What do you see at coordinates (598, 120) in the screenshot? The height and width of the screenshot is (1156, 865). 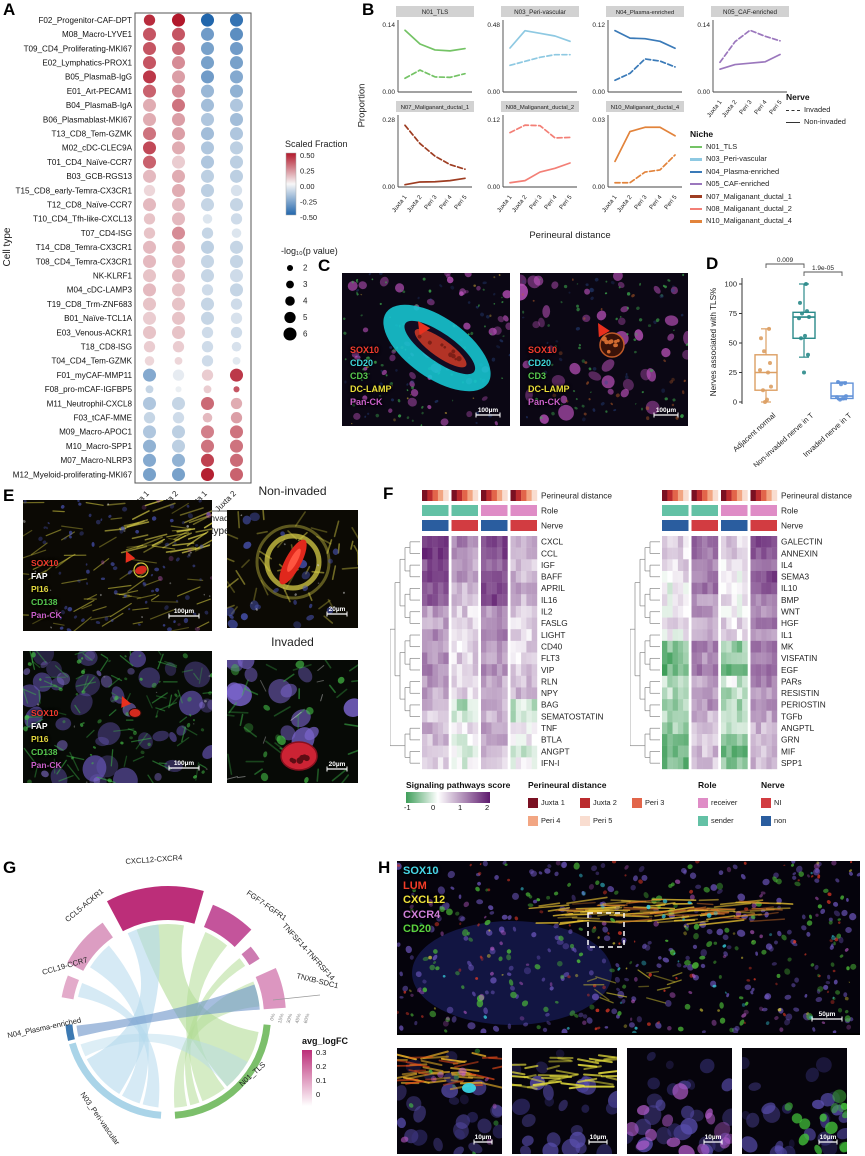 I see `svg-text: 0.03` at bounding box center [598, 120].